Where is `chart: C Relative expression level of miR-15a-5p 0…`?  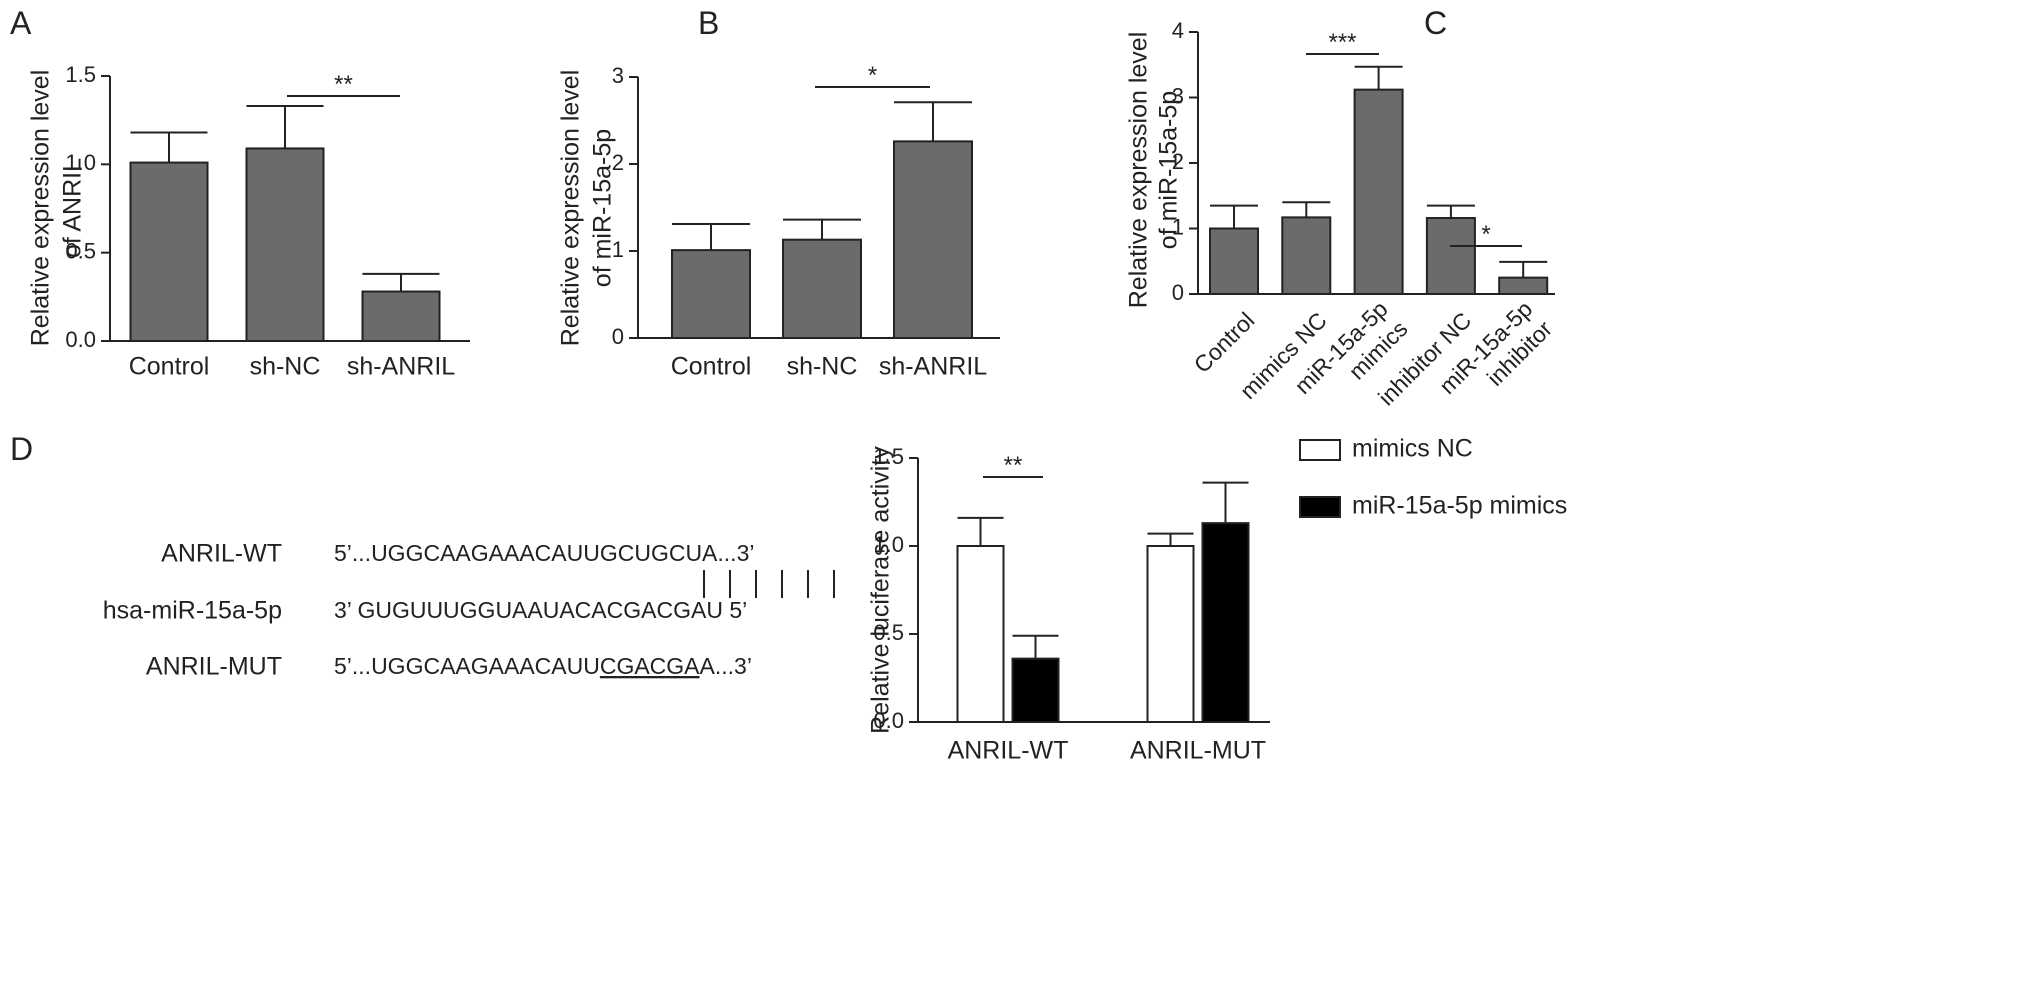
chart: C Relative expression level of miR-15a-5p 0… is located at coordinates (1341, 207).